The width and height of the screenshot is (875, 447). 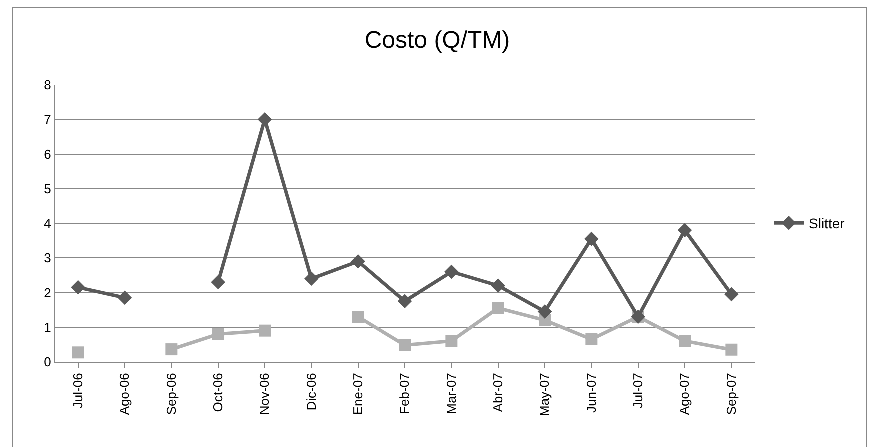 What do you see at coordinates (684, 394) in the screenshot?
I see `x-tick-label: Ago-07` at bounding box center [684, 394].